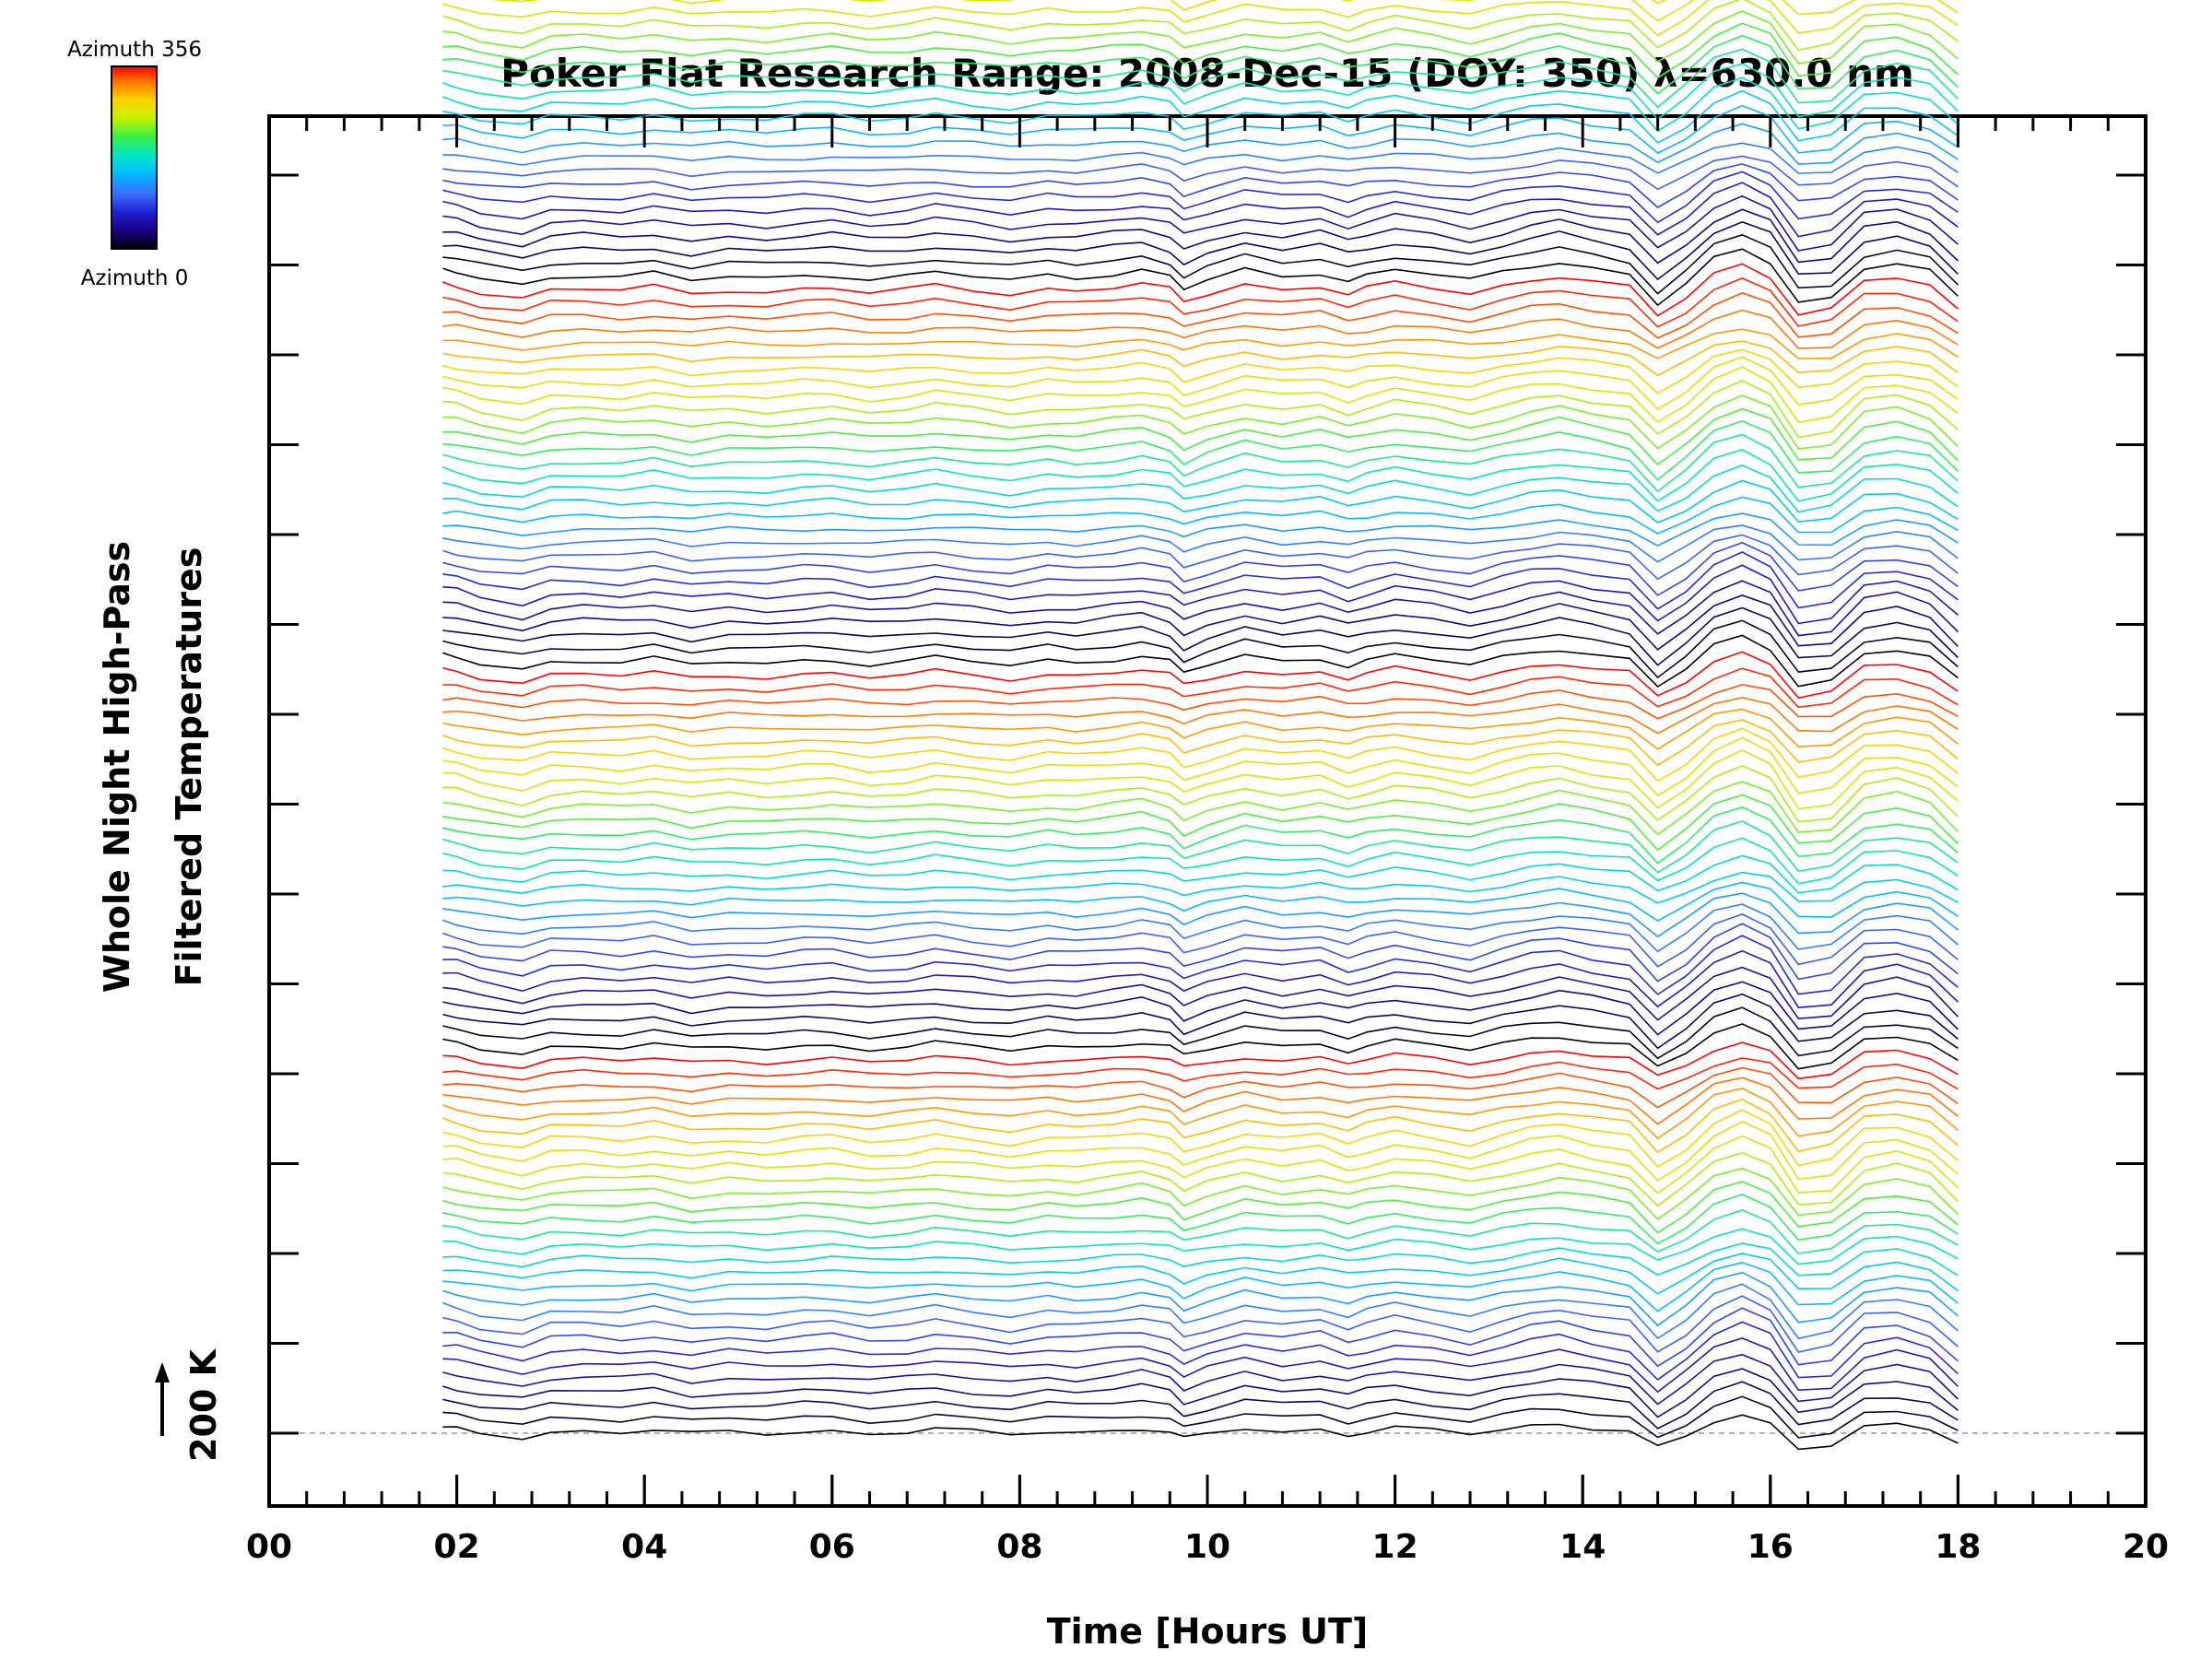 The width and height of the screenshot is (2212, 1659). Describe the element at coordinates (117, 767) in the screenshot. I see `y-axis-title-line-1: Whole Night High-Pass` at that location.